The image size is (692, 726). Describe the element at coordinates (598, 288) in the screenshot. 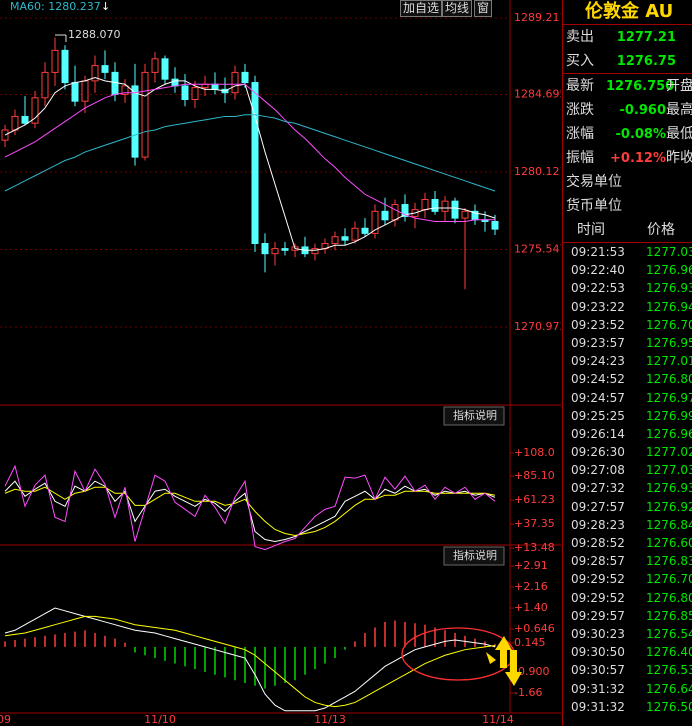

I see `trade-time: 09:22:53` at that location.